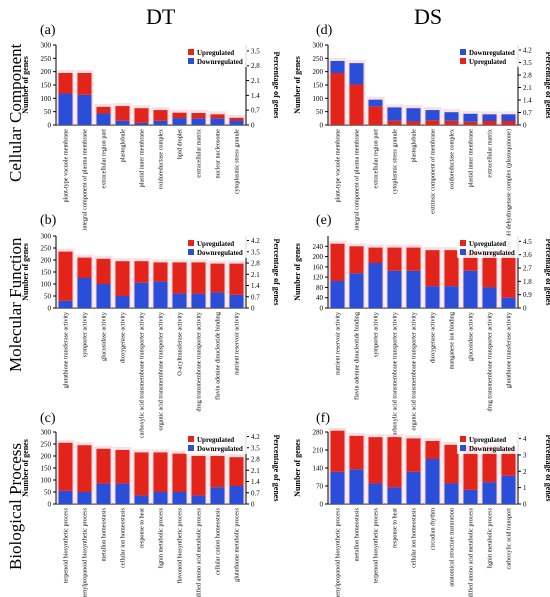  What do you see at coordinates (122, 122) in the screenshot?
I see `bar-a-3-downregulated` at bounding box center [122, 122].